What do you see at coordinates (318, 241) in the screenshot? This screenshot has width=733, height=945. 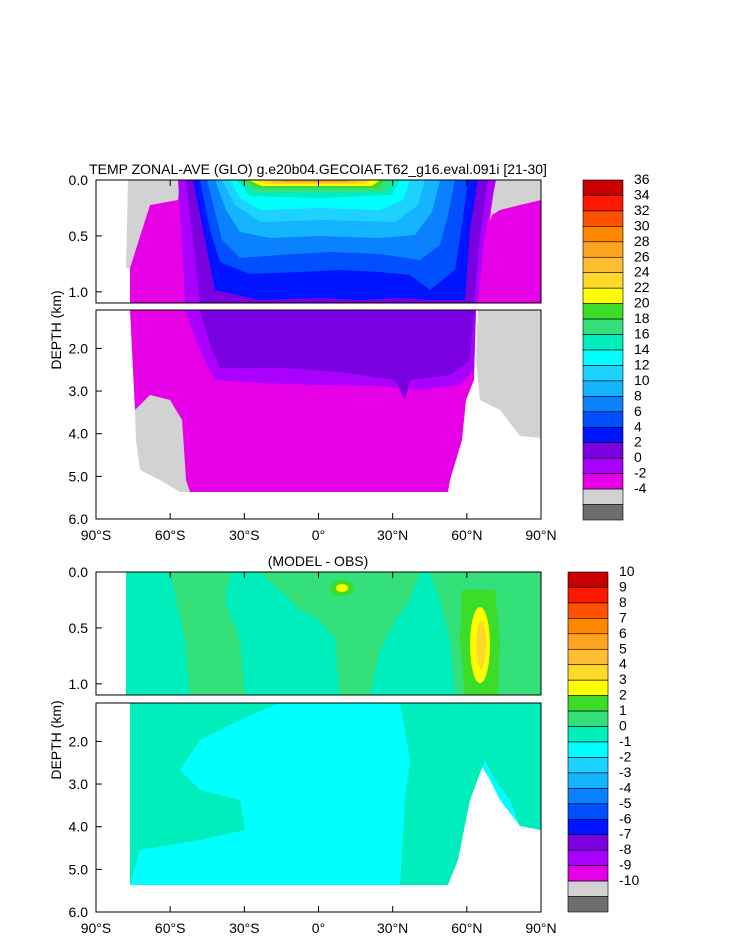 I see `temp-upper-field` at bounding box center [318, 241].